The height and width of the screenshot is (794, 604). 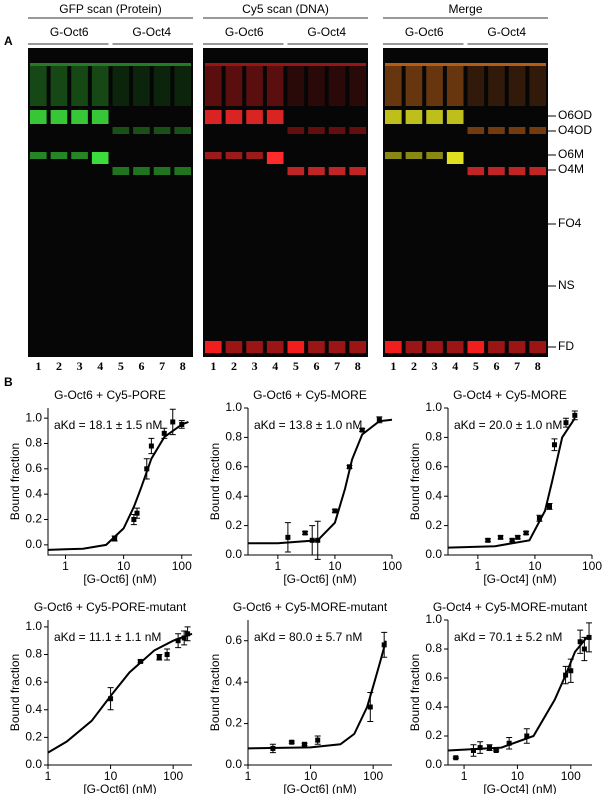 What do you see at coordinates (435, 366) in the screenshot?
I see `lane-number: 3` at bounding box center [435, 366].